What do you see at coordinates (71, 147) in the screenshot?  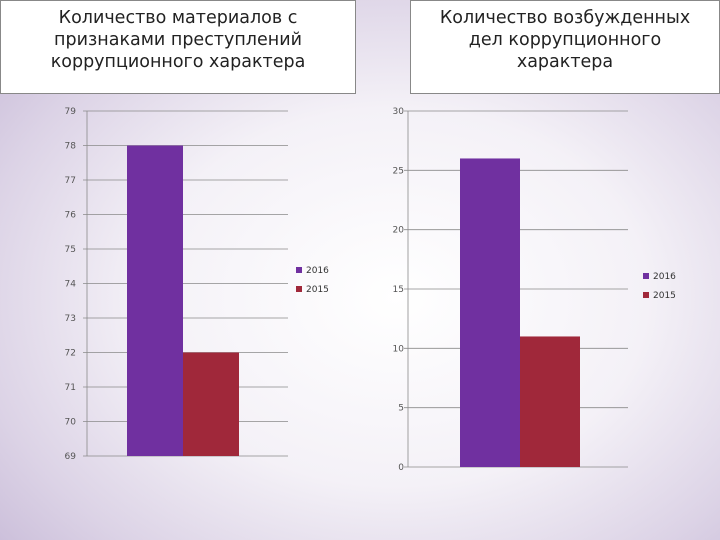 I see `y-tick-label: 78` at bounding box center [71, 147].